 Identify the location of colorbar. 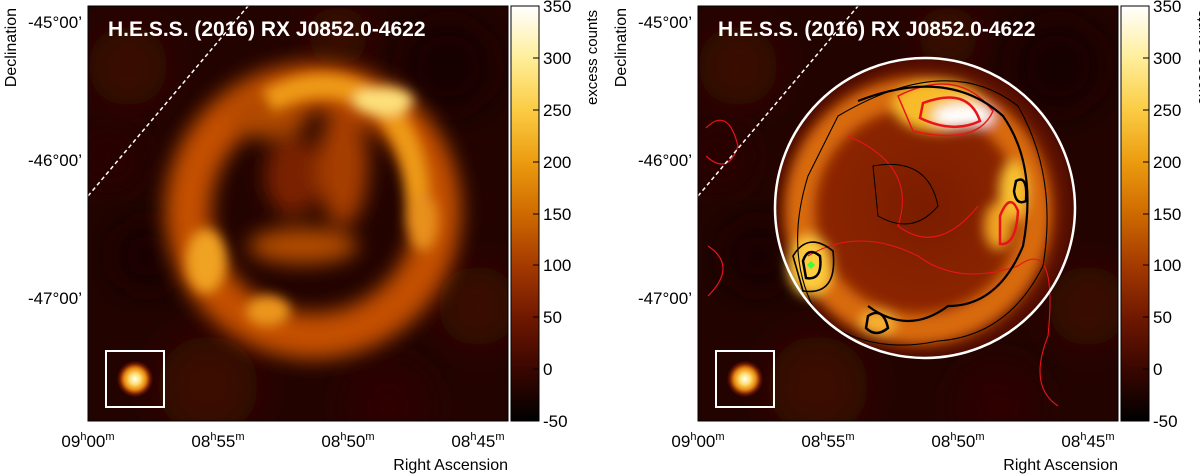
(525, 213).